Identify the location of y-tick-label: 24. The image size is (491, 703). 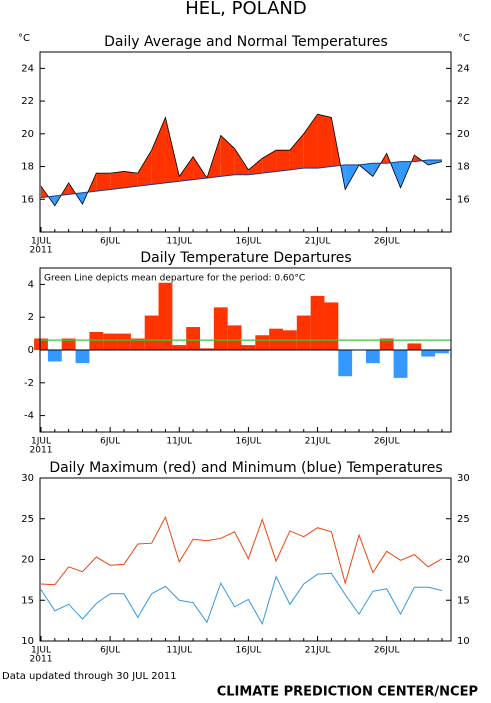
(27, 68).